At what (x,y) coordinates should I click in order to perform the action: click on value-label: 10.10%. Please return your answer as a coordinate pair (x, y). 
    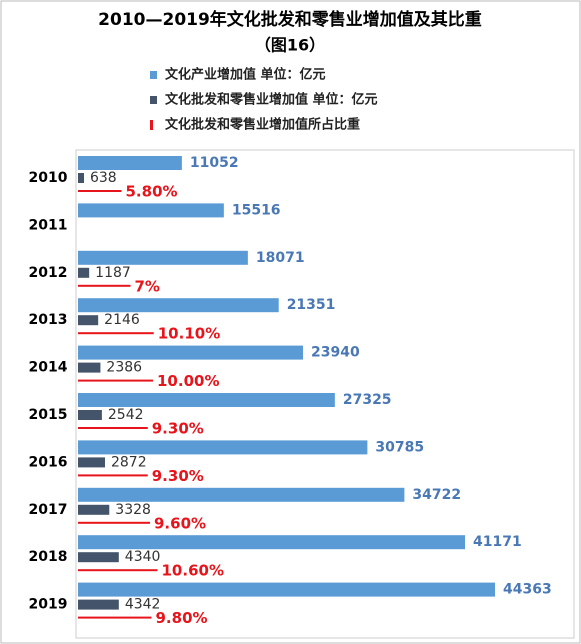
    Looking at the image, I should click on (189, 334).